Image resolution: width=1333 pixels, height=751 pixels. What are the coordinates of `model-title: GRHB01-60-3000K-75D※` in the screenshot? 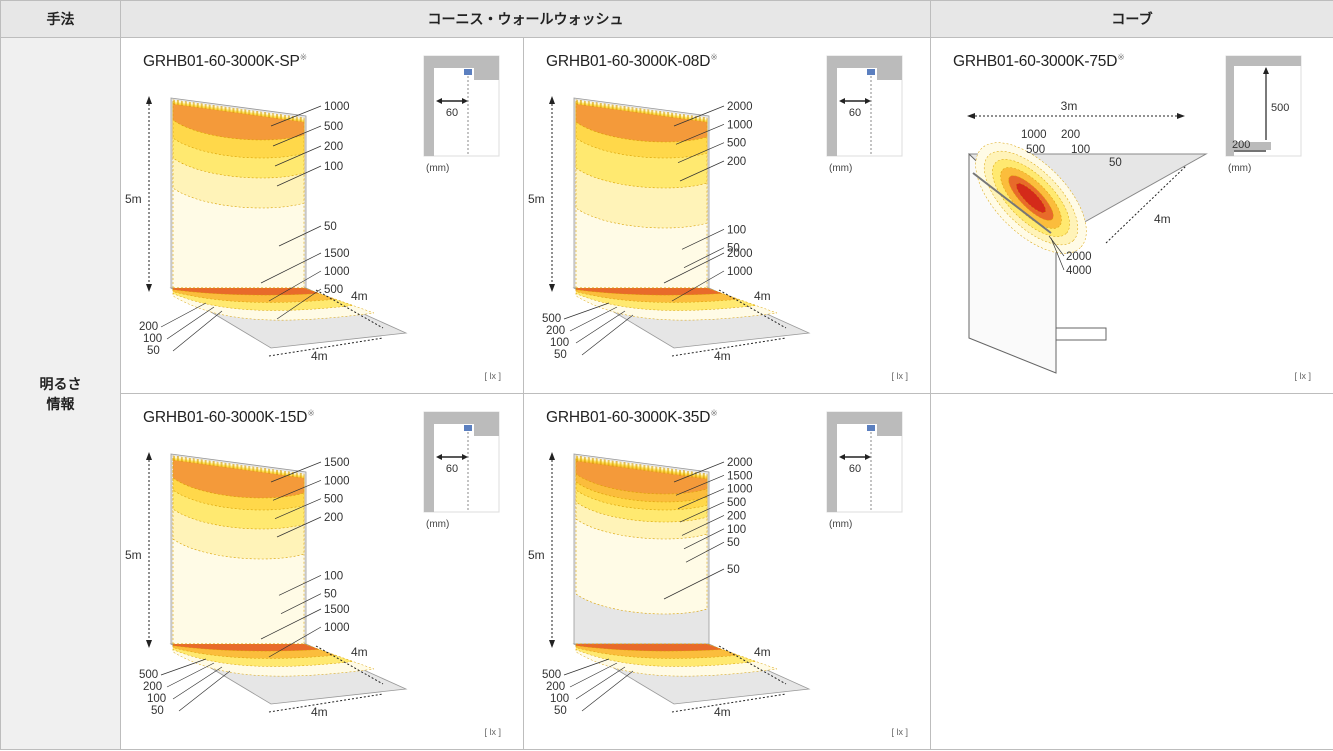 It's located at (1039, 61).